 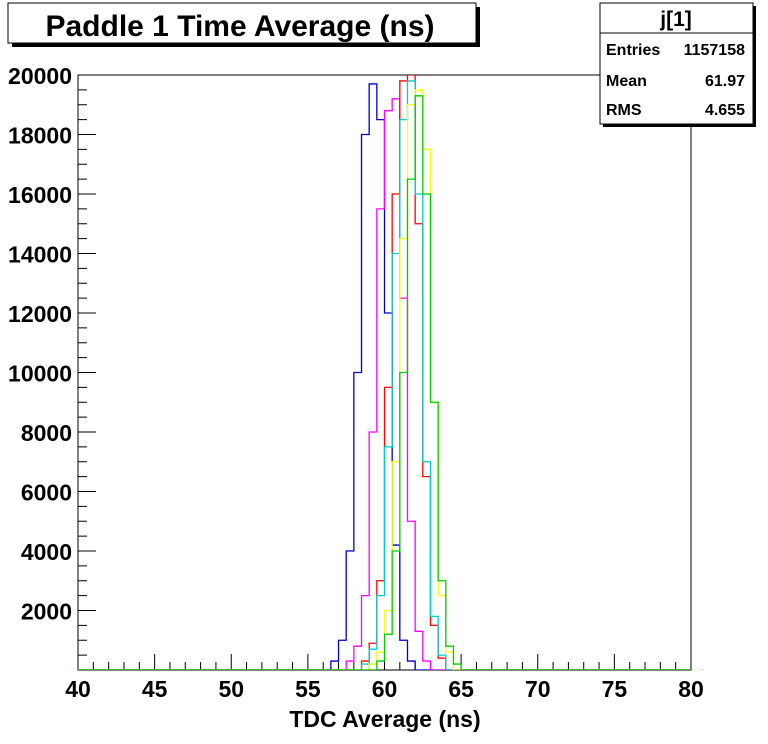 I want to click on y-tick-label: 12000, so click(x=40, y=314).